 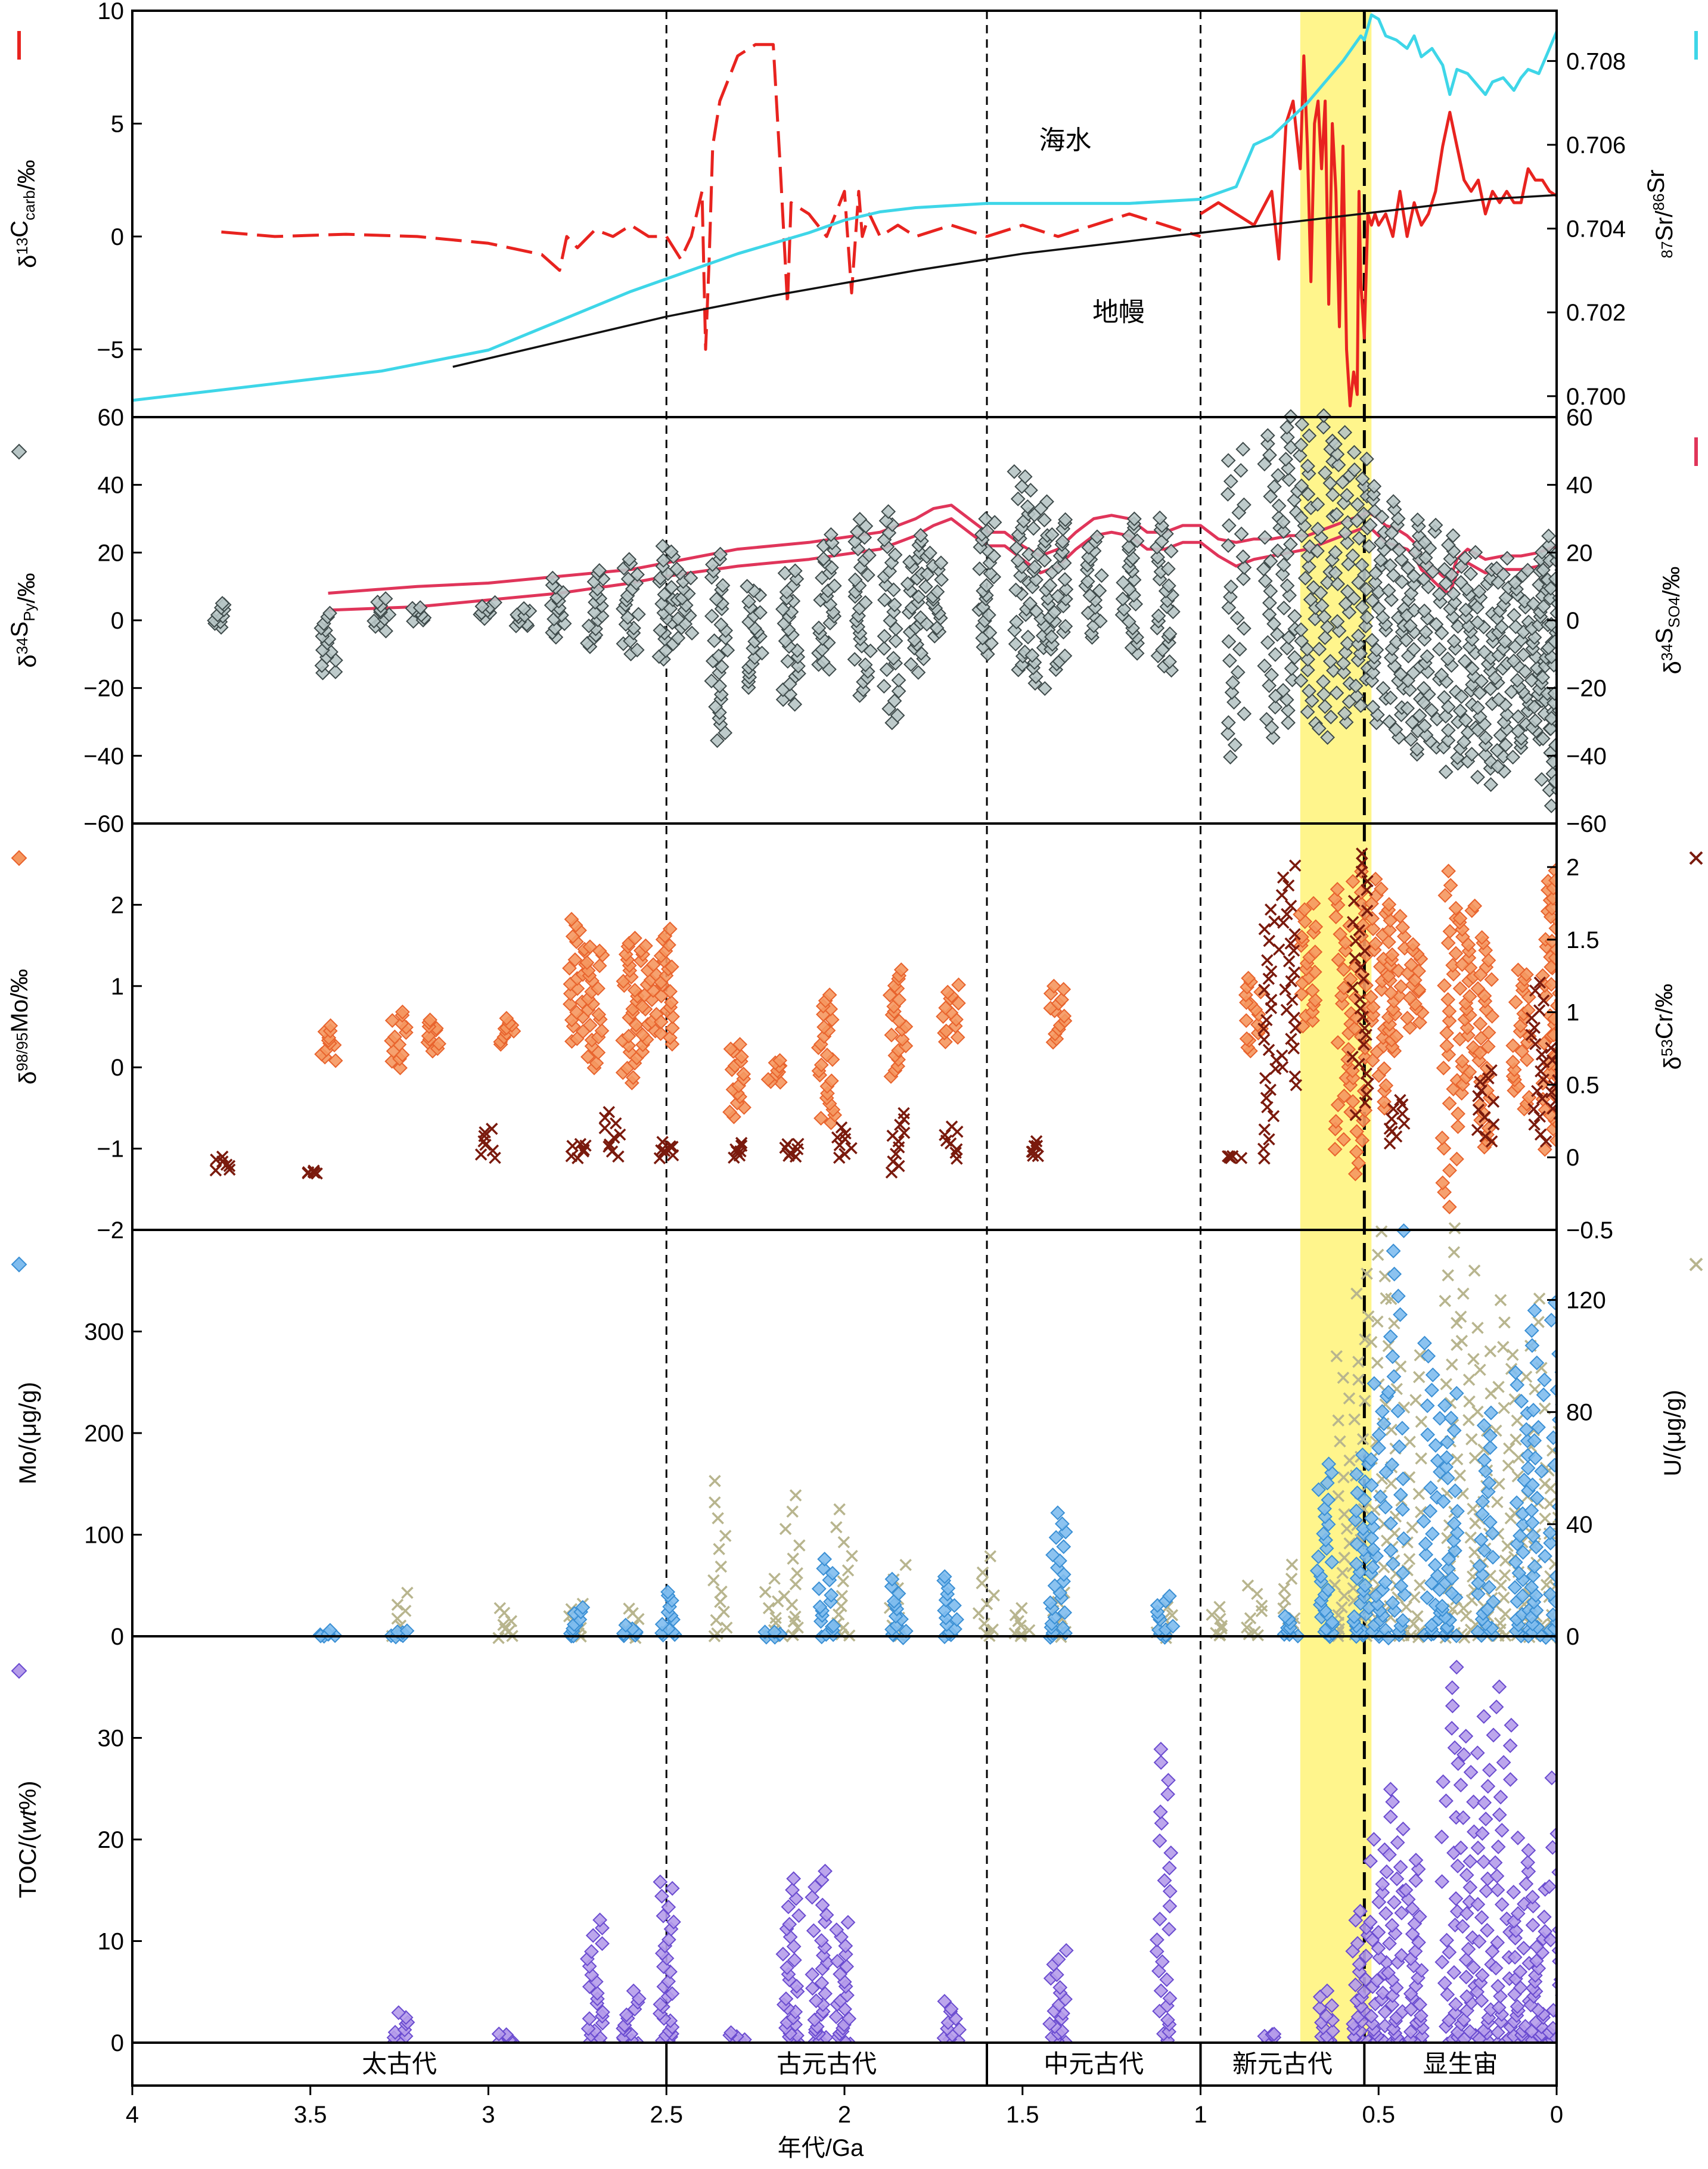 I want to click on left-tick-label-sulfur-5: 40, so click(x=111, y=486).